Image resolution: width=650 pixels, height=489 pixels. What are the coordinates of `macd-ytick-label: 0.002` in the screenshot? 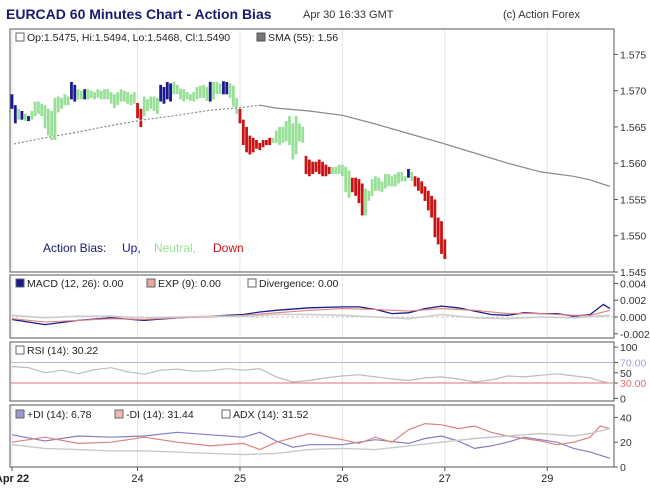 It's located at (633, 301).